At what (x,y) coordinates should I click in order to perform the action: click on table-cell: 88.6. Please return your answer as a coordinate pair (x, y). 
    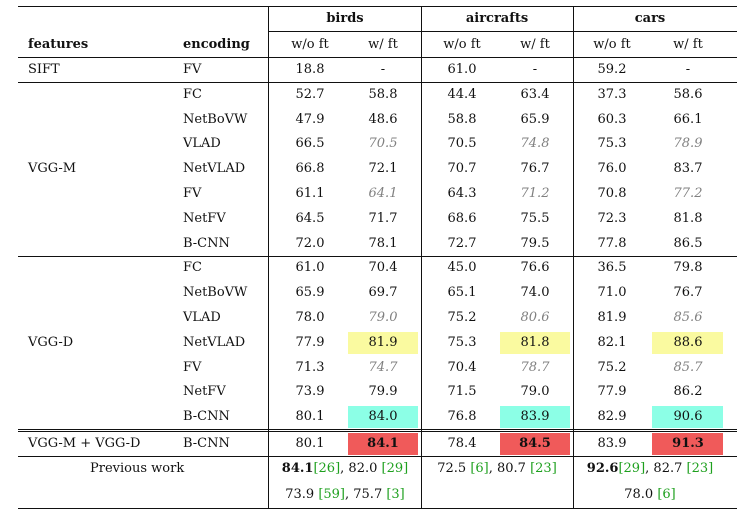
    Looking at the image, I should click on (688, 342).